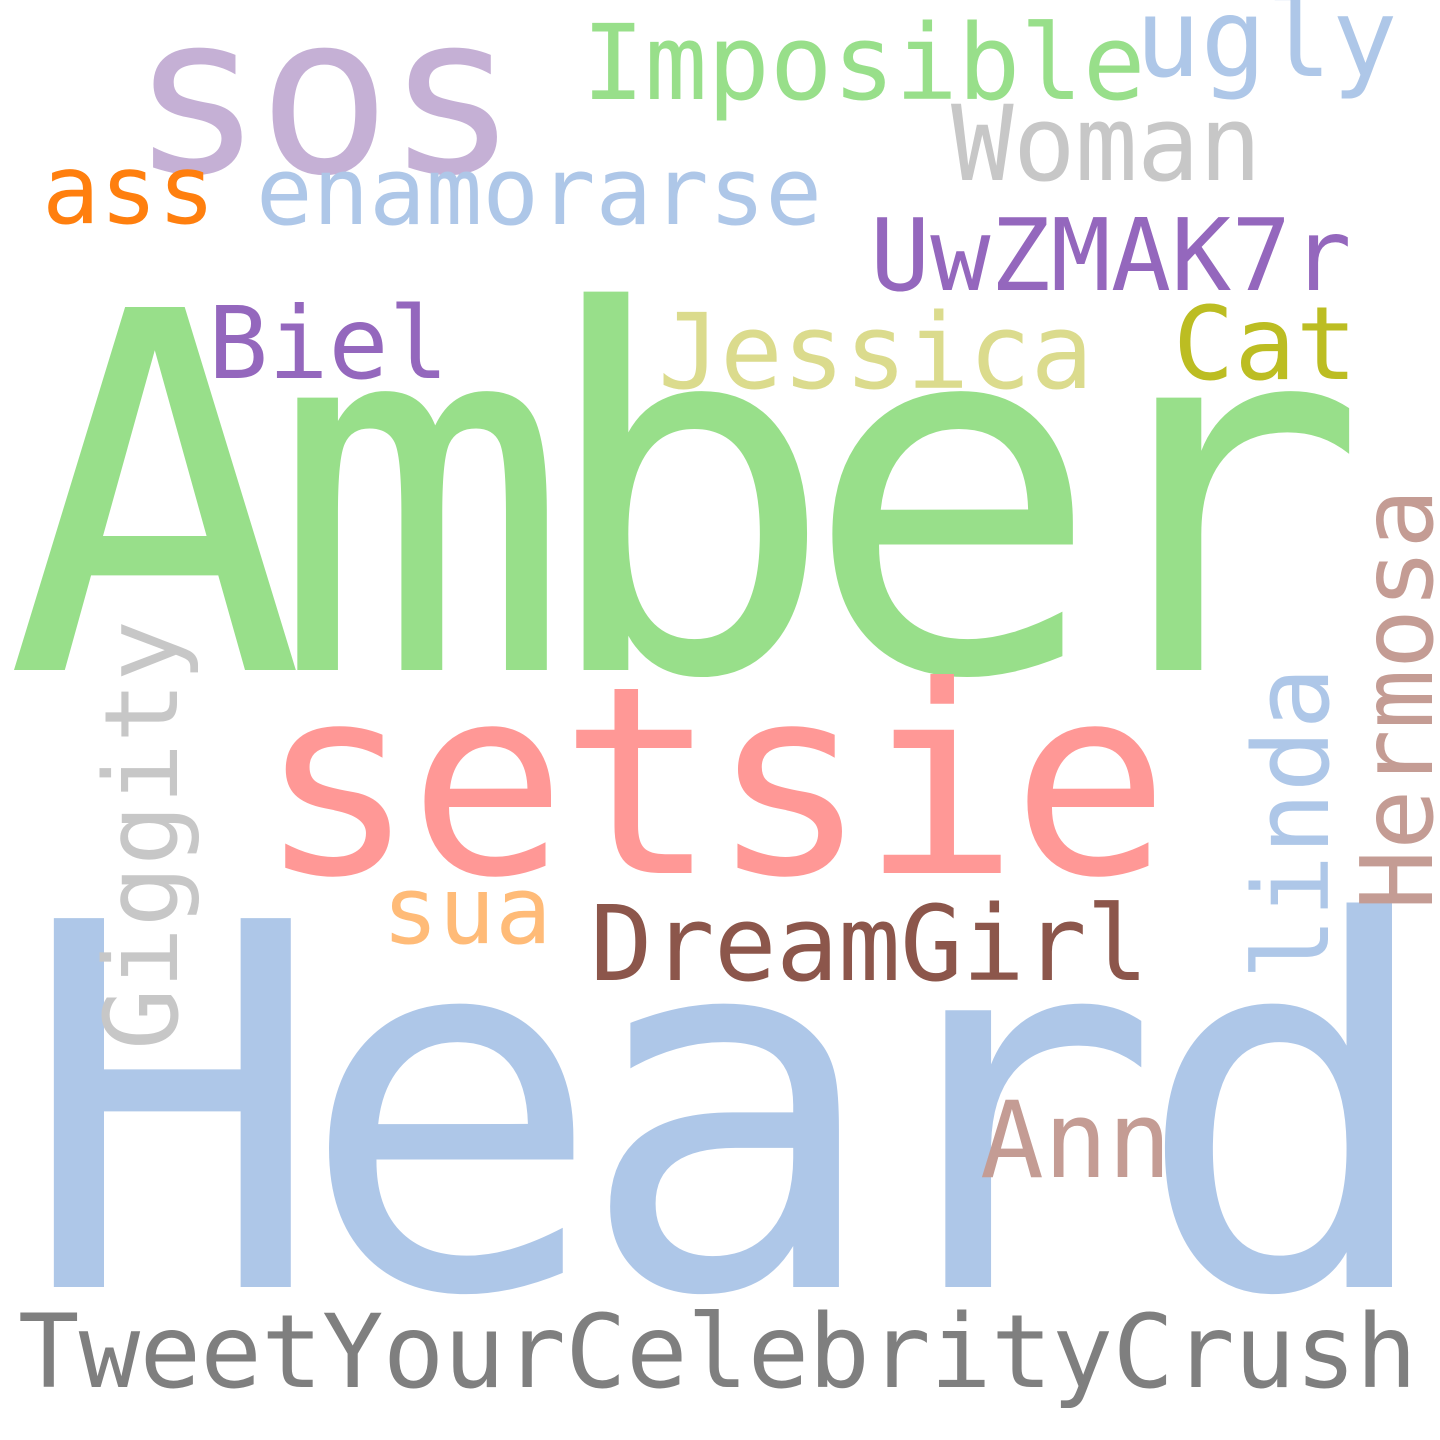  I want to click on word-biel: Biel, so click(328, 343).